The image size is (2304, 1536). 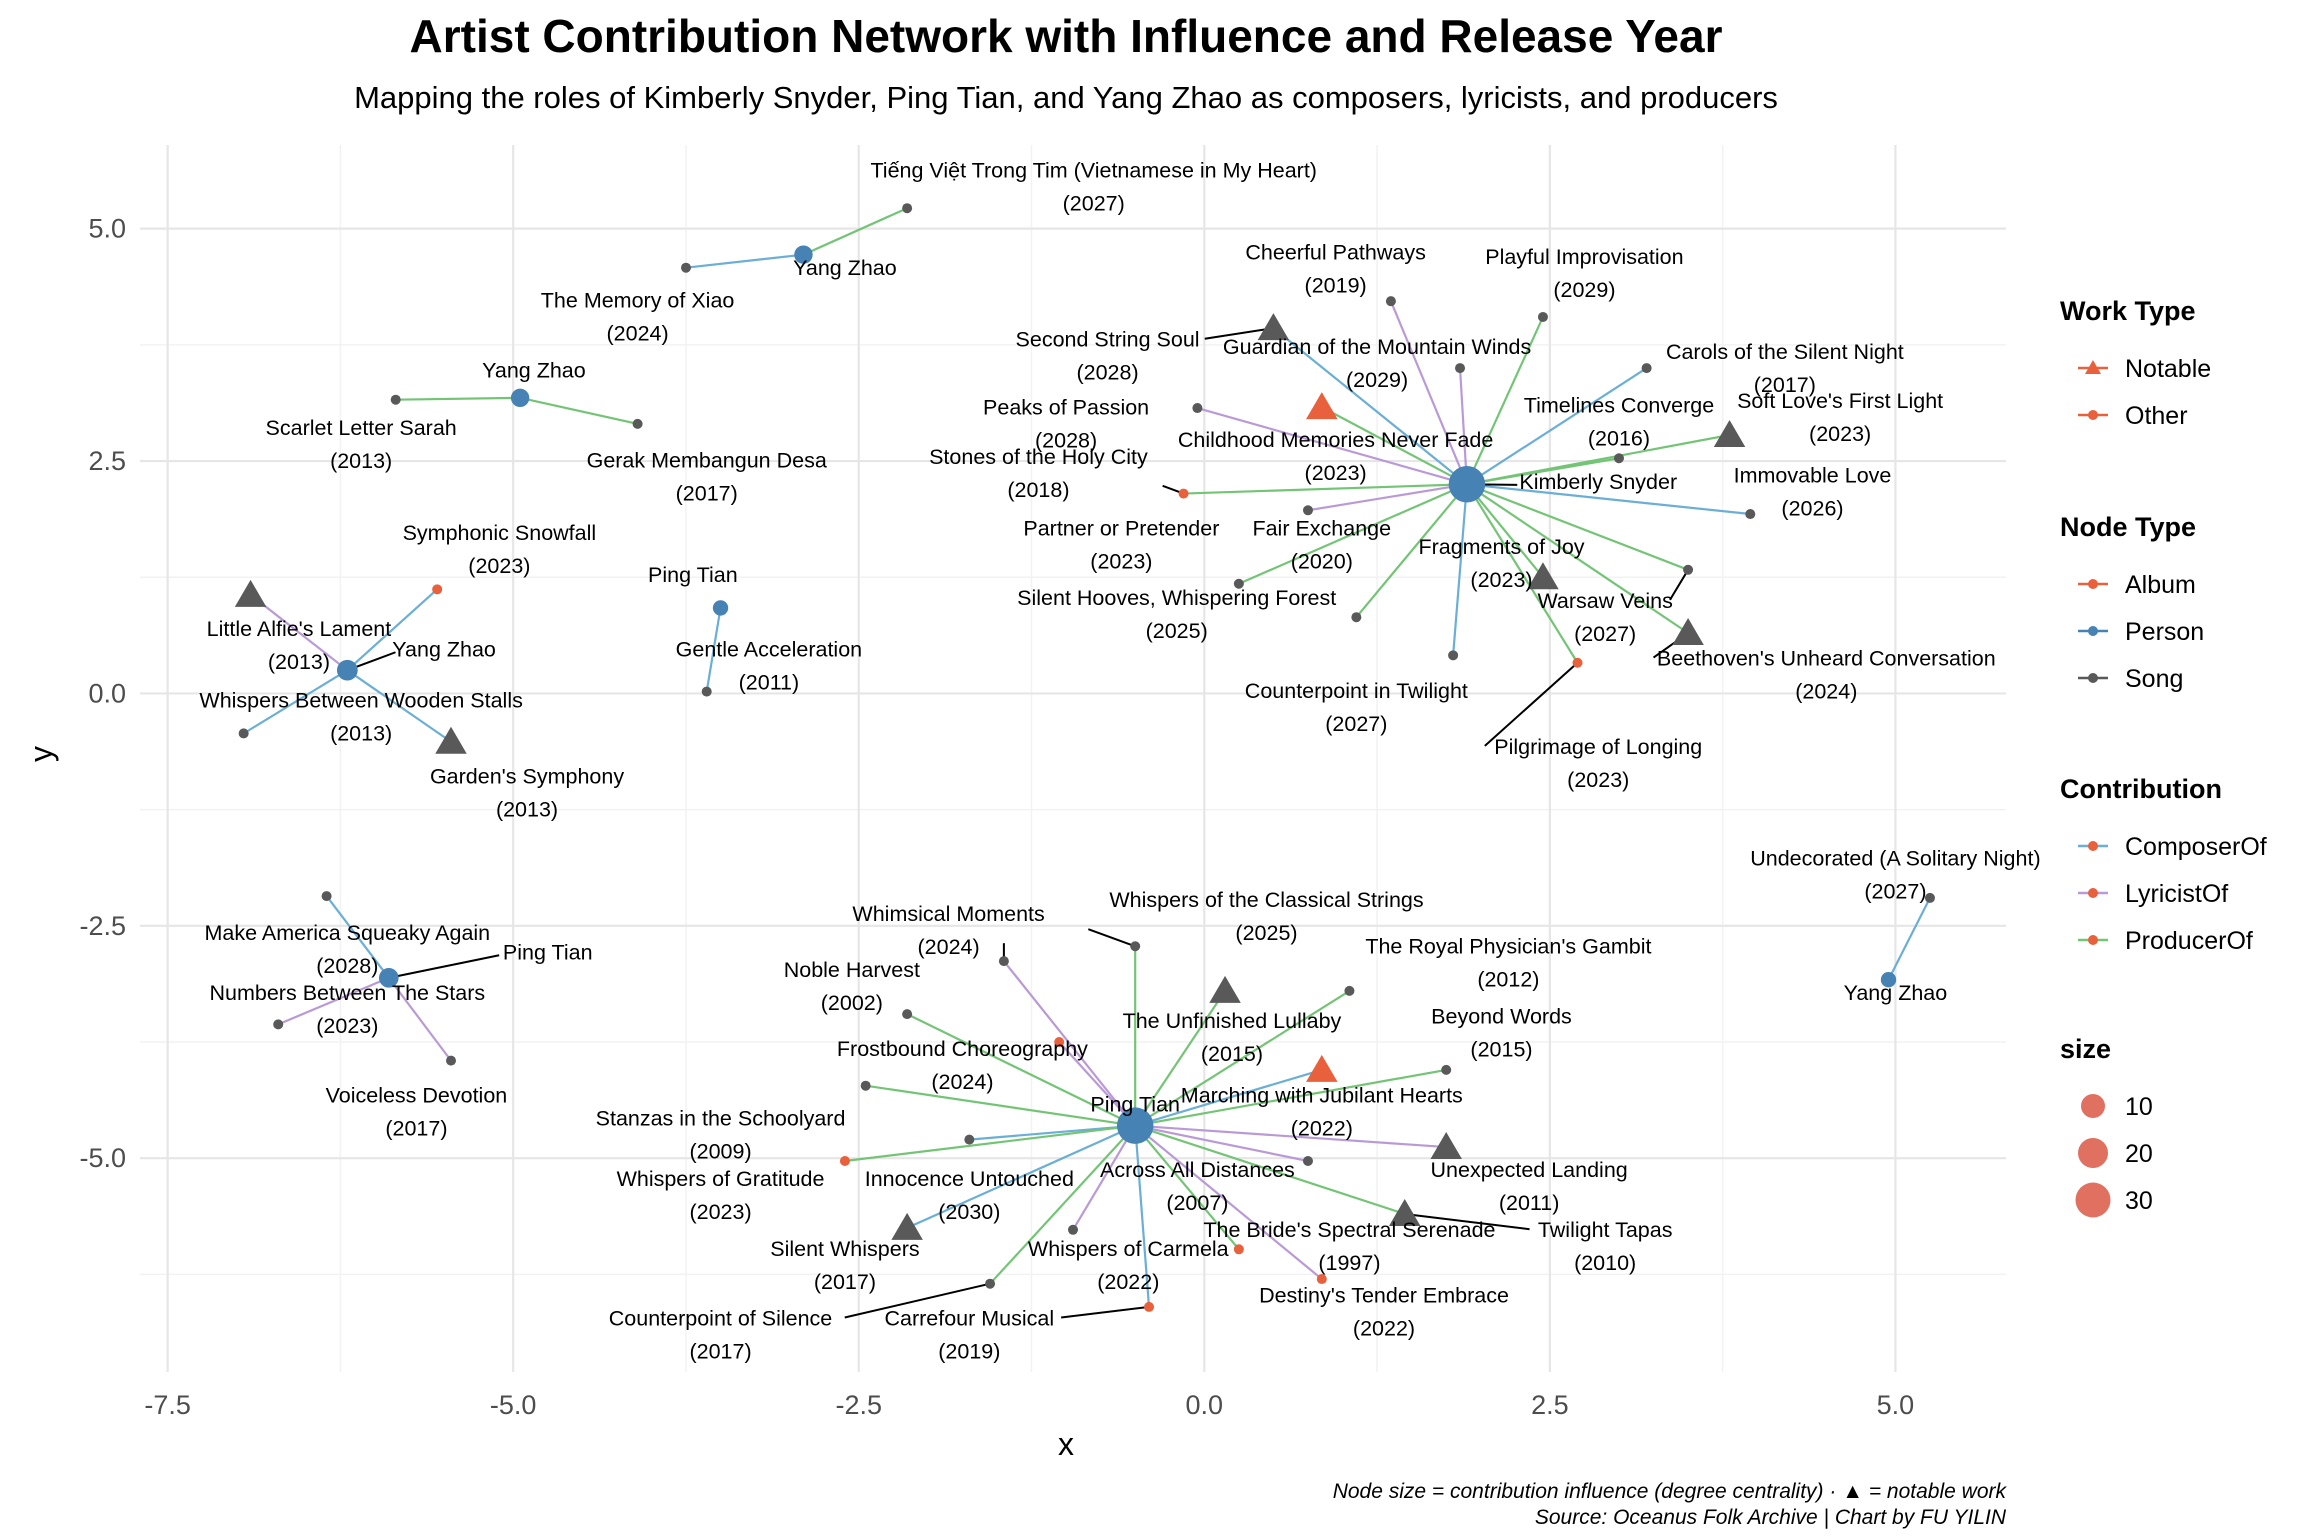 I want to click on legend-lyricistof-label: LyricistOf, so click(x=2176, y=894).